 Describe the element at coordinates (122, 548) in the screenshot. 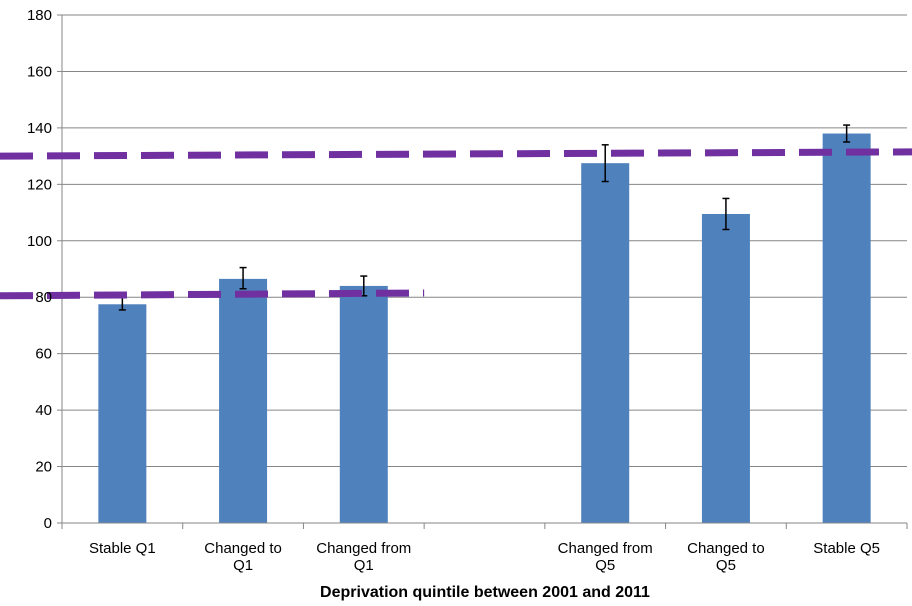

I see `category-label: Stable Q1` at that location.